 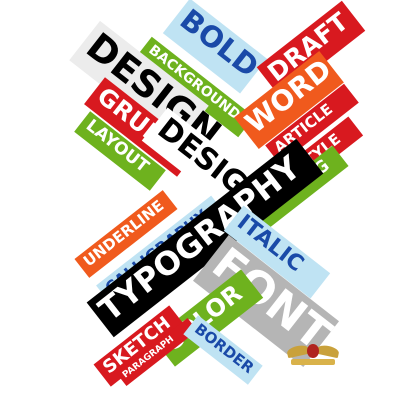 I want to click on emblem-right-wing, so click(x=328, y=351).